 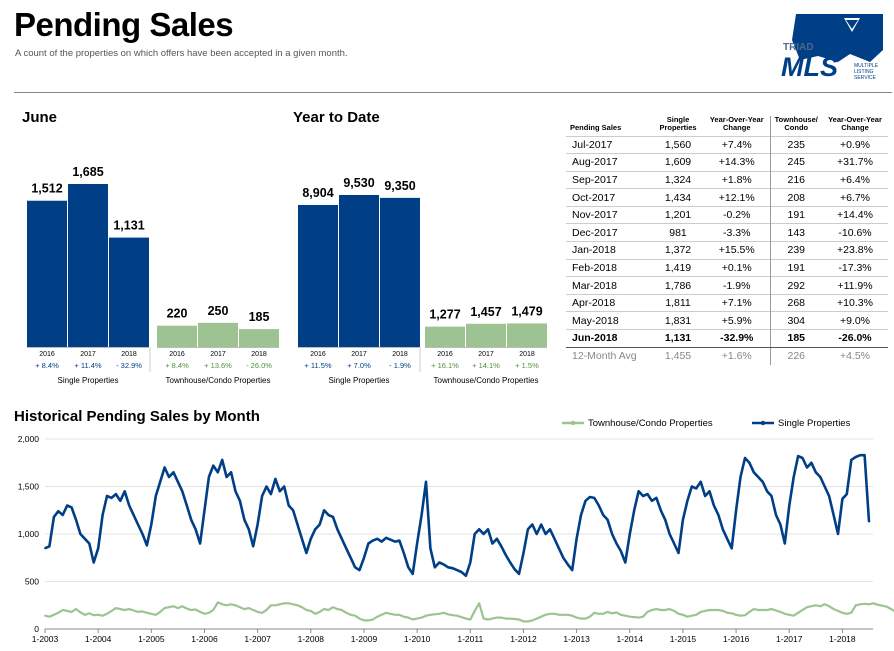 I want to click on table-cell: Jan-2018, so click(x=609, y=250).